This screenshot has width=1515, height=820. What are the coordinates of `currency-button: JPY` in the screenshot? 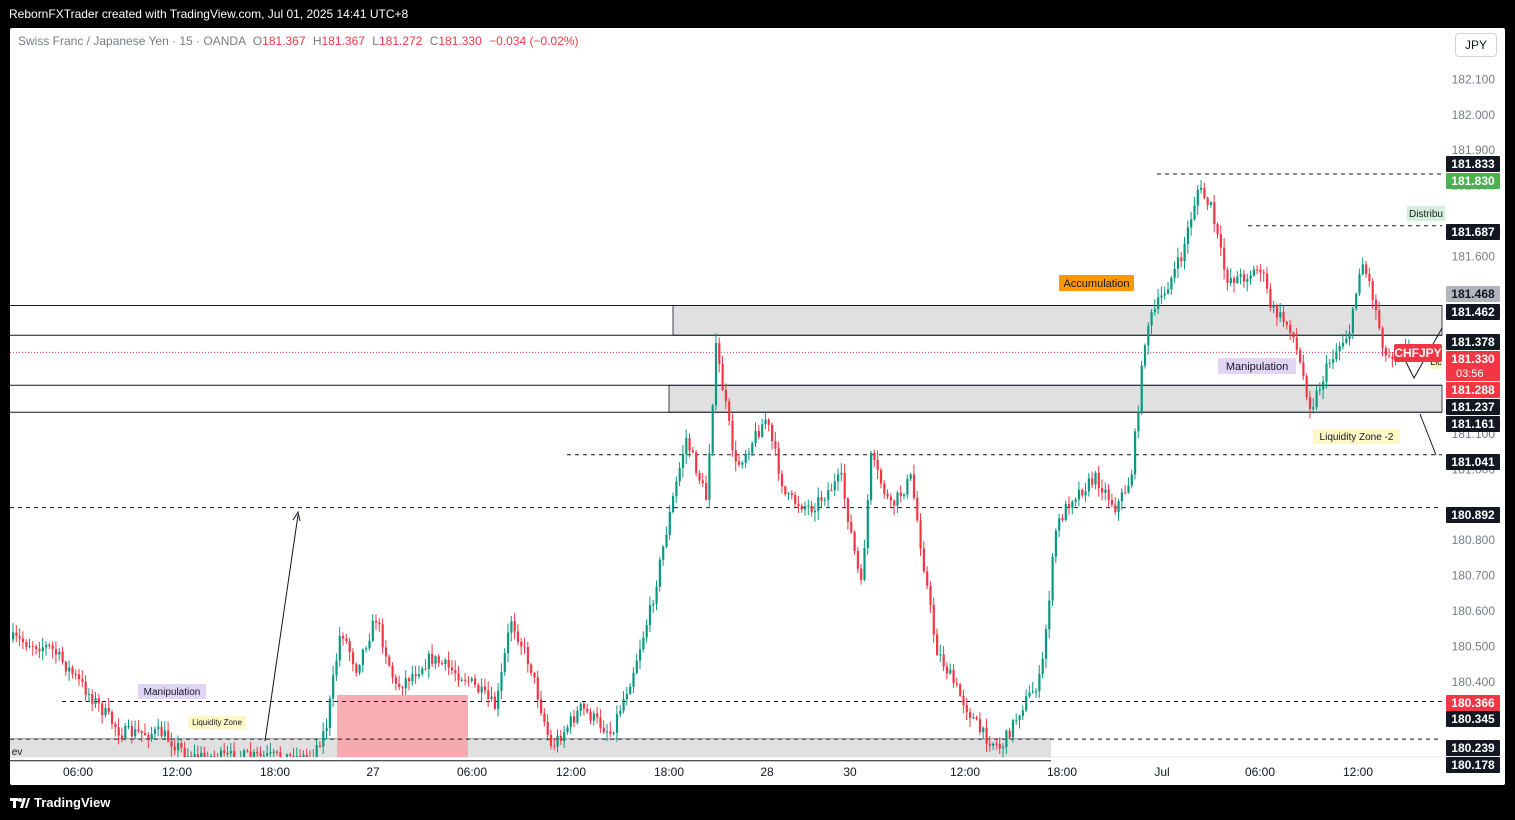 It's located at (1475, 45).